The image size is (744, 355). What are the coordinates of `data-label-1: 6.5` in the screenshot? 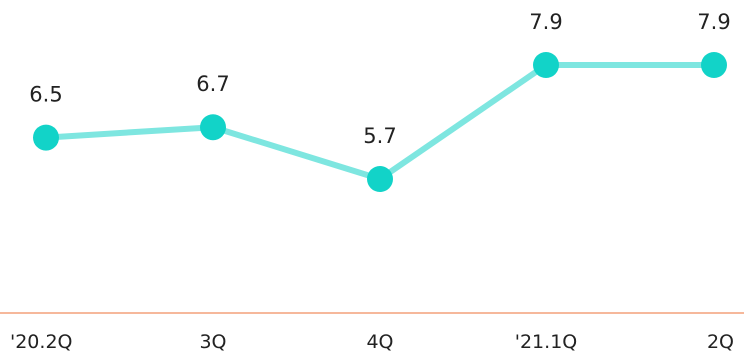 It's located at (45, 95).